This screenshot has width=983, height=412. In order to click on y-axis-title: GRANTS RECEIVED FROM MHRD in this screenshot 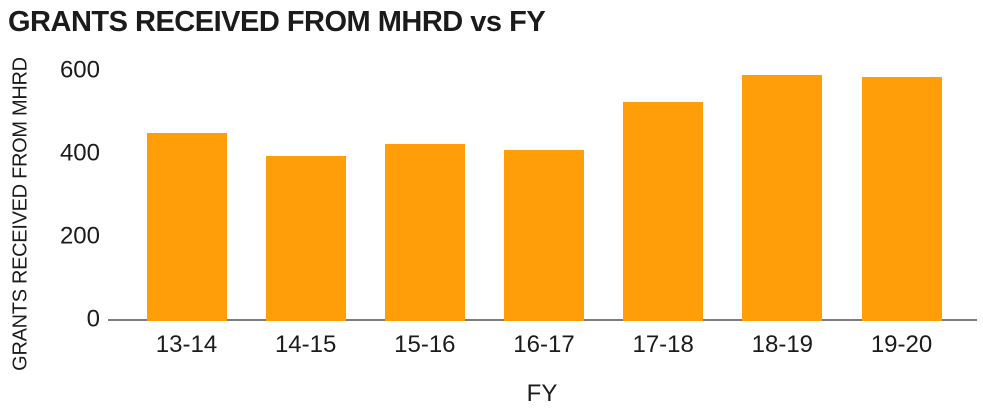, I will do `click(20, 214)`.